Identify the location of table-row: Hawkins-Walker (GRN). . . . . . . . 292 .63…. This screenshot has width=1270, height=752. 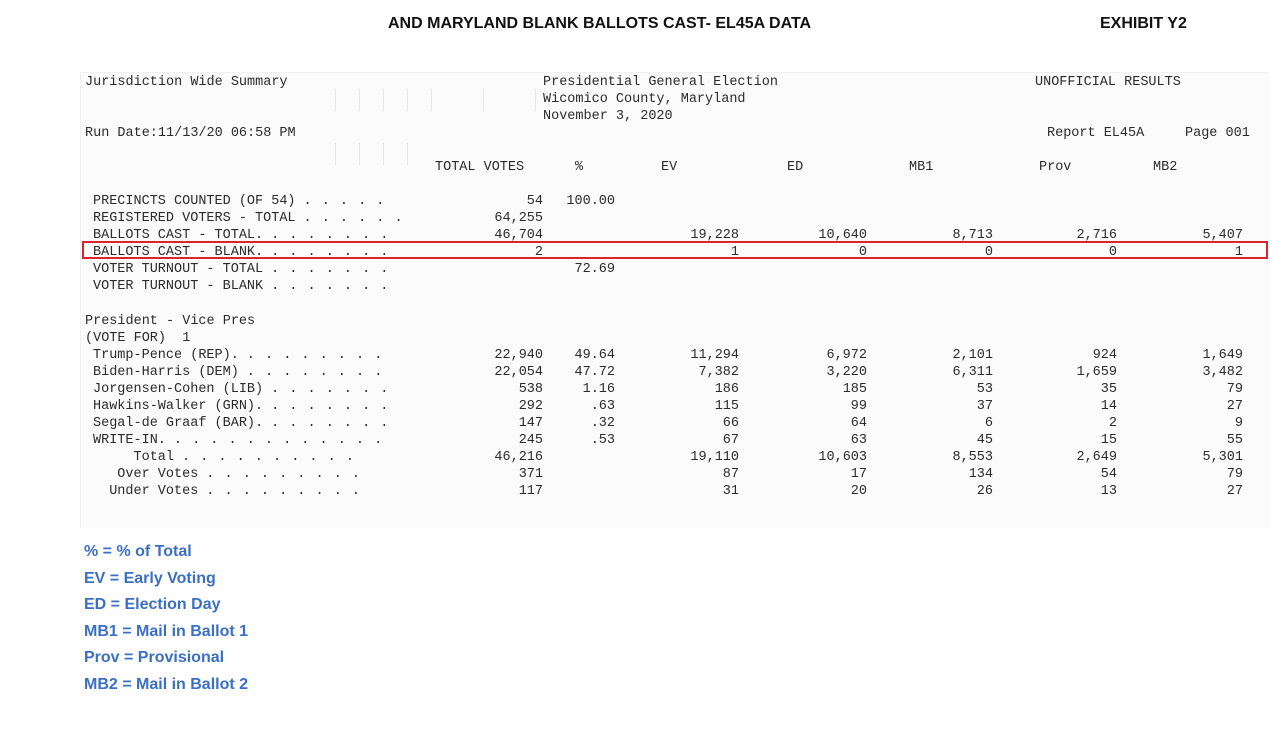
(675, 407).